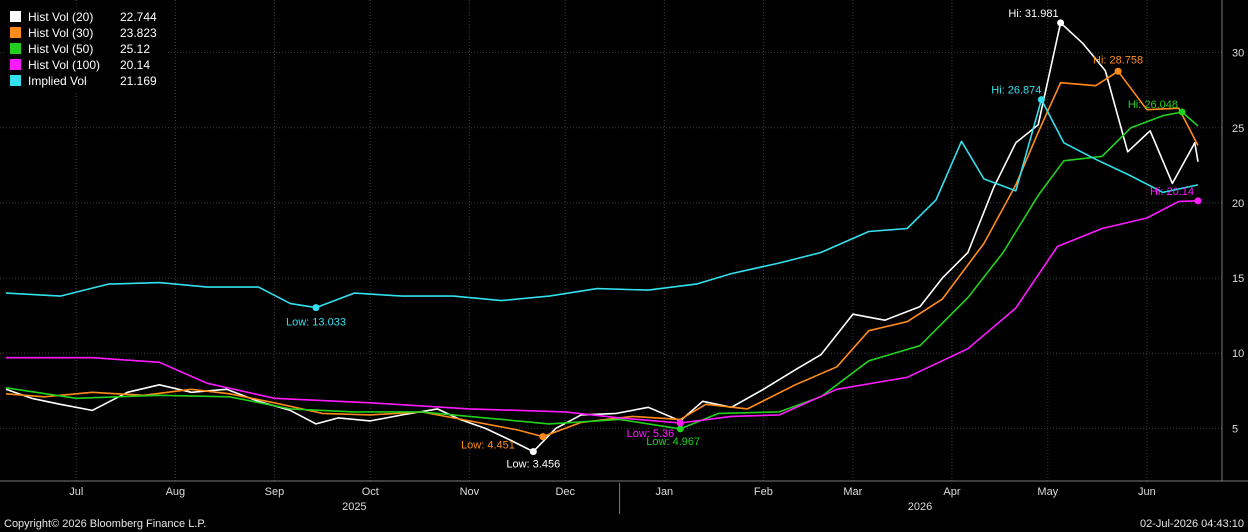  I want to click on legend-series-name: Hist Vol (100), so click(64, 65).